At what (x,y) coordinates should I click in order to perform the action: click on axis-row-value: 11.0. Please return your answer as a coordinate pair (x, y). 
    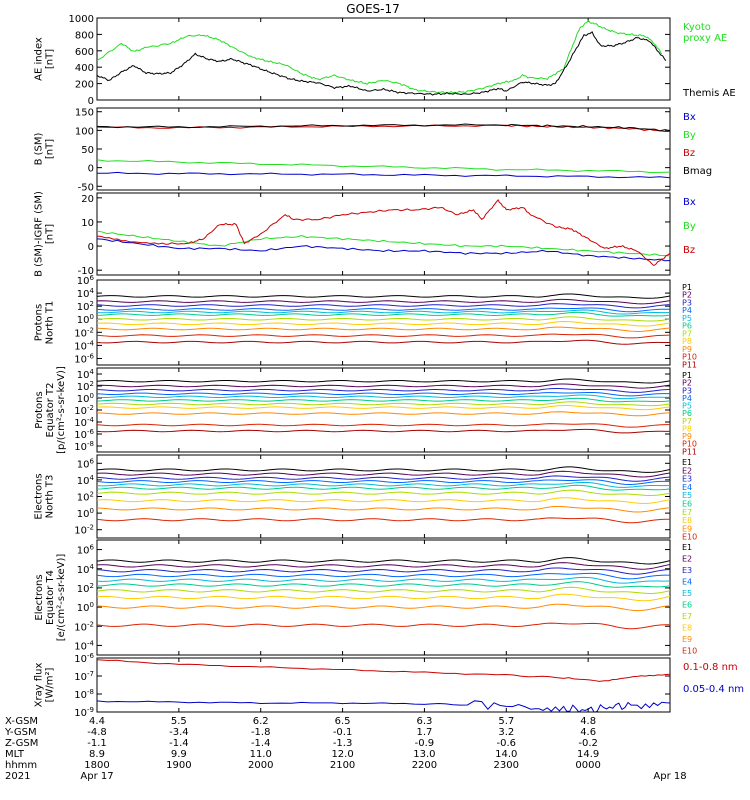
    Looking at the image, I should click on (261, 754).